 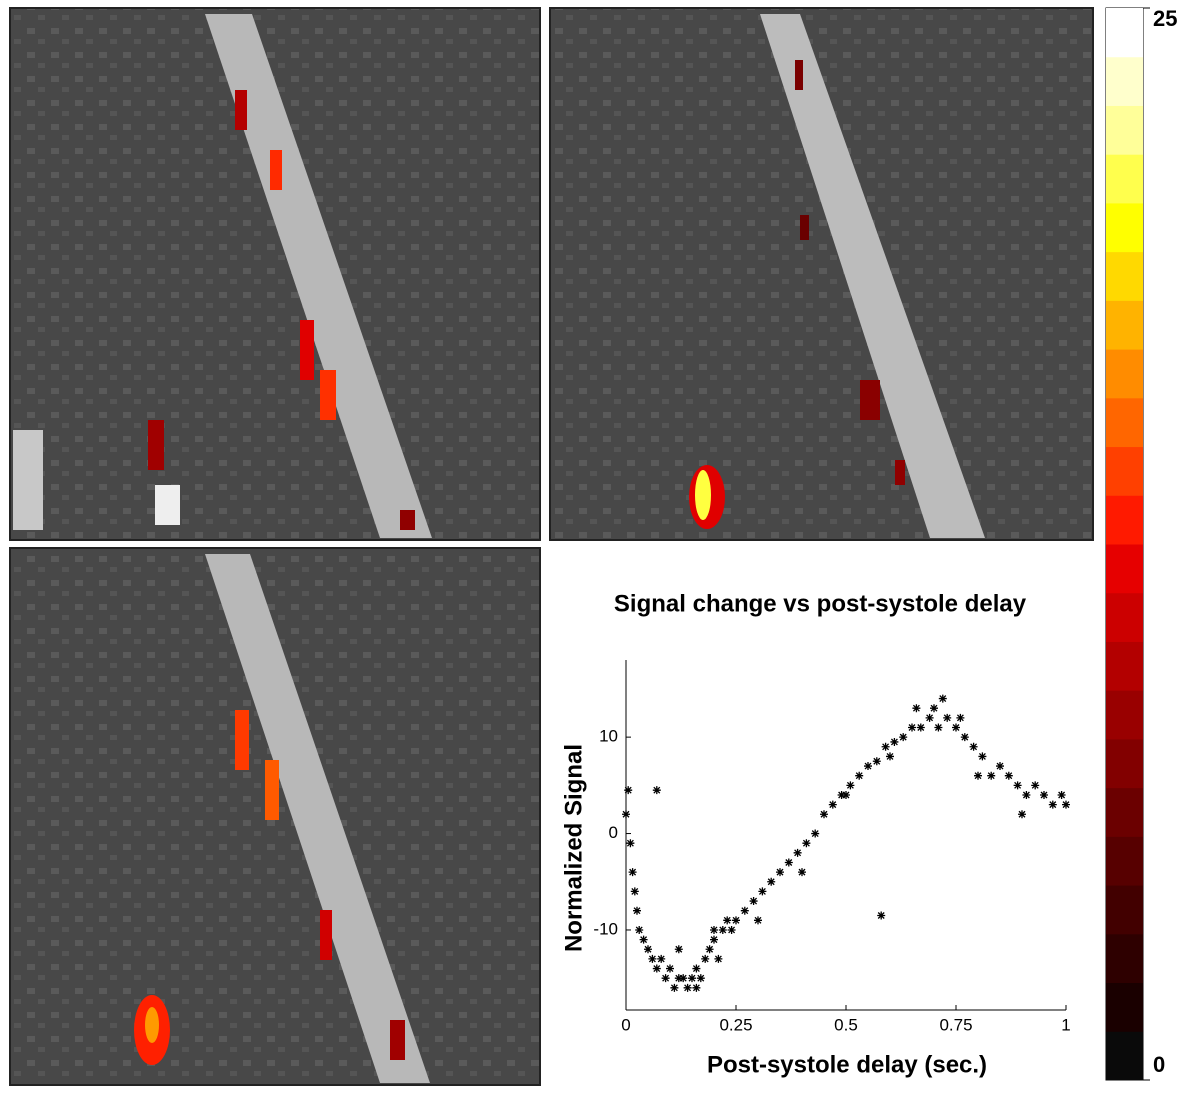 I want to click on x-tick-label: 1, so click(x=1065, y=1024).